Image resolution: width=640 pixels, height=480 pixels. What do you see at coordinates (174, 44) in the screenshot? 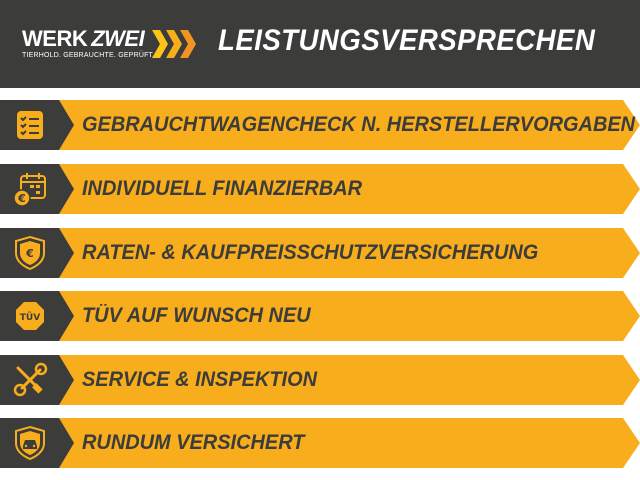
I see `chevrons-icon` at bounding box center [174, 44].